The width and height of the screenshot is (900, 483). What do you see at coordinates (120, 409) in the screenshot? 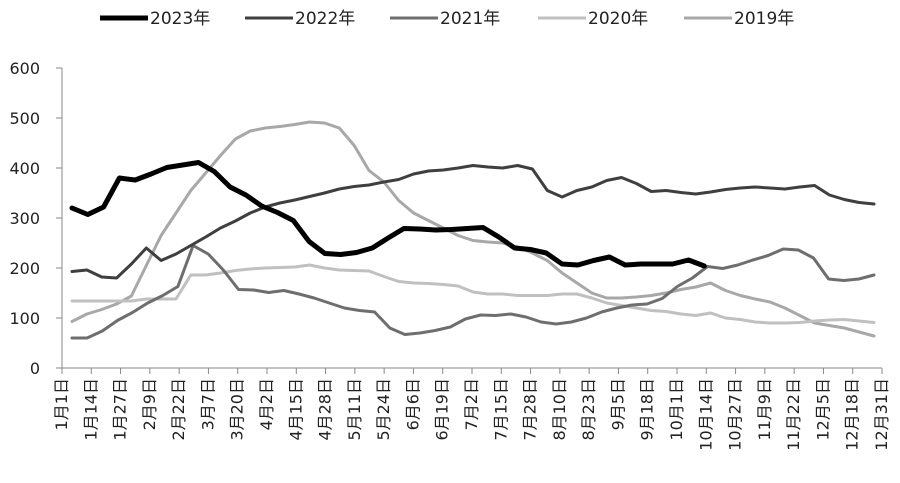
I see `x-tick-label: 1月27日` at bounding box center [120, 409].